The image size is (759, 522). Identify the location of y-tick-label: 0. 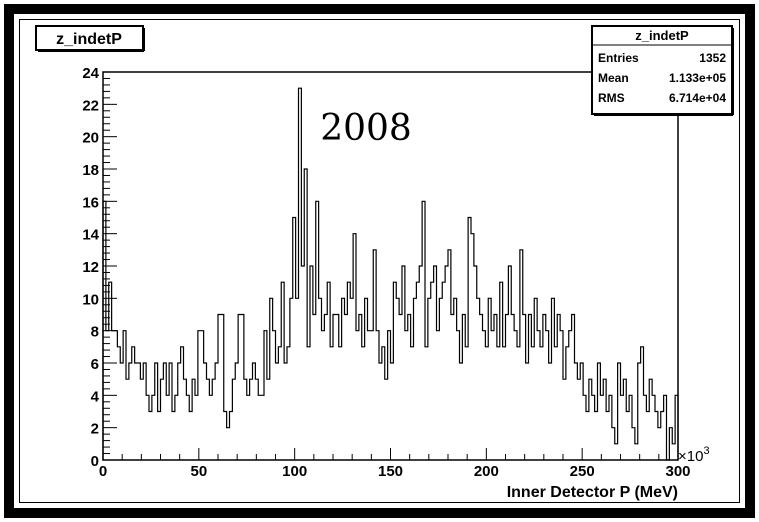
(95, 461).